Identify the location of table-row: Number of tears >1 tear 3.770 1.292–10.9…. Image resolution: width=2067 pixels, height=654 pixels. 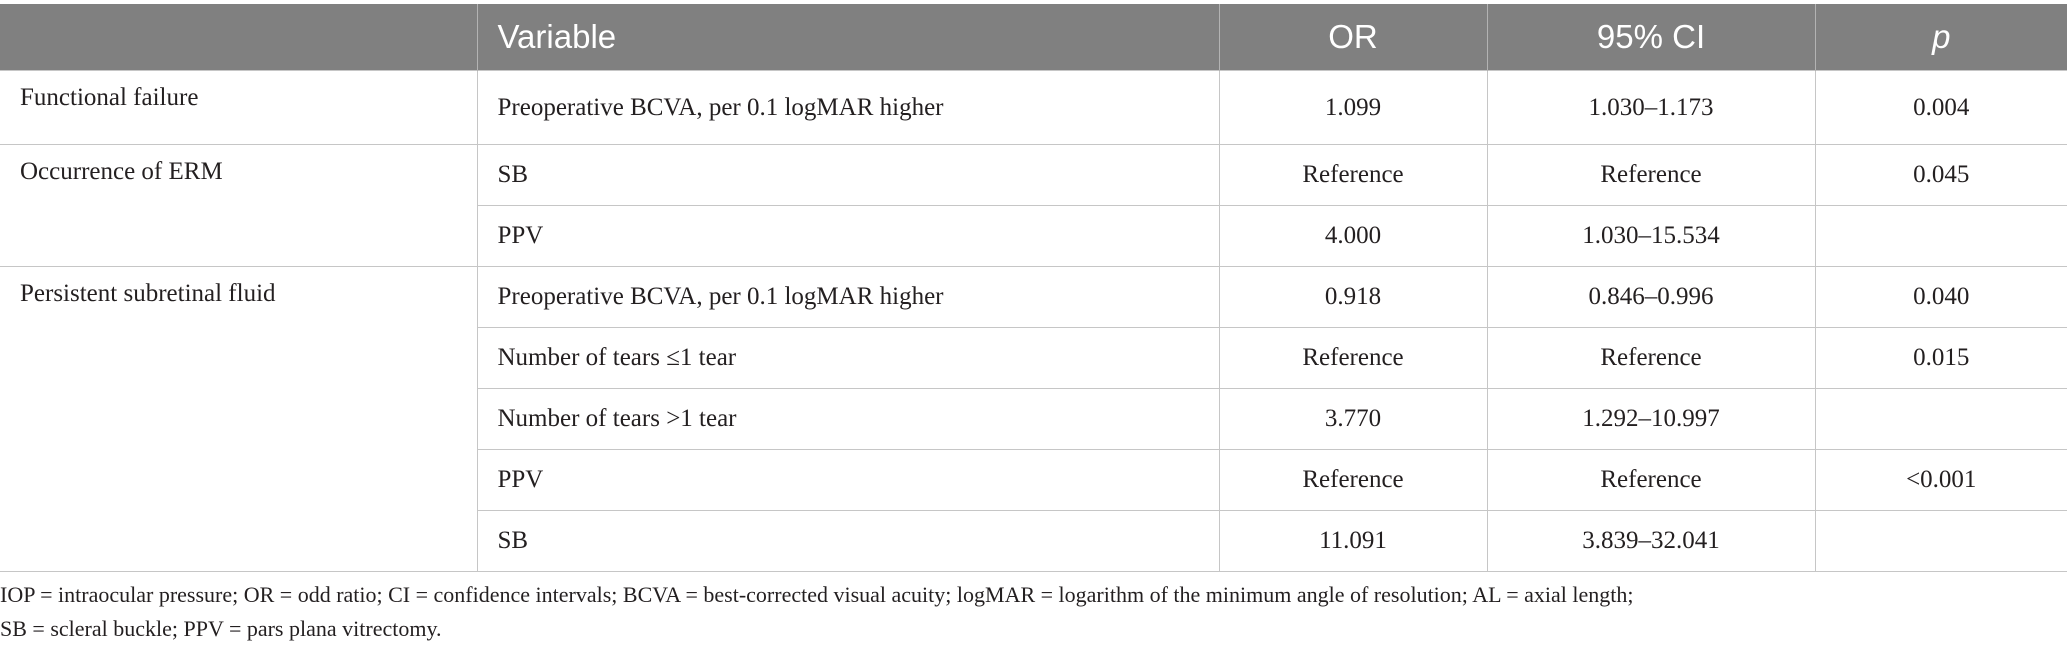
(1033, 419).